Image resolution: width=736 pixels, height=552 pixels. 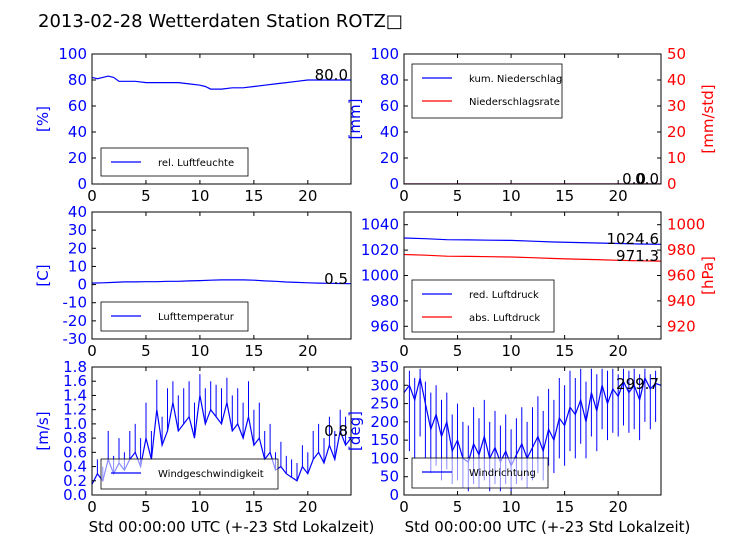 I want to click on legend-label: Niederschlagsrate, so click(x=514, y=102).